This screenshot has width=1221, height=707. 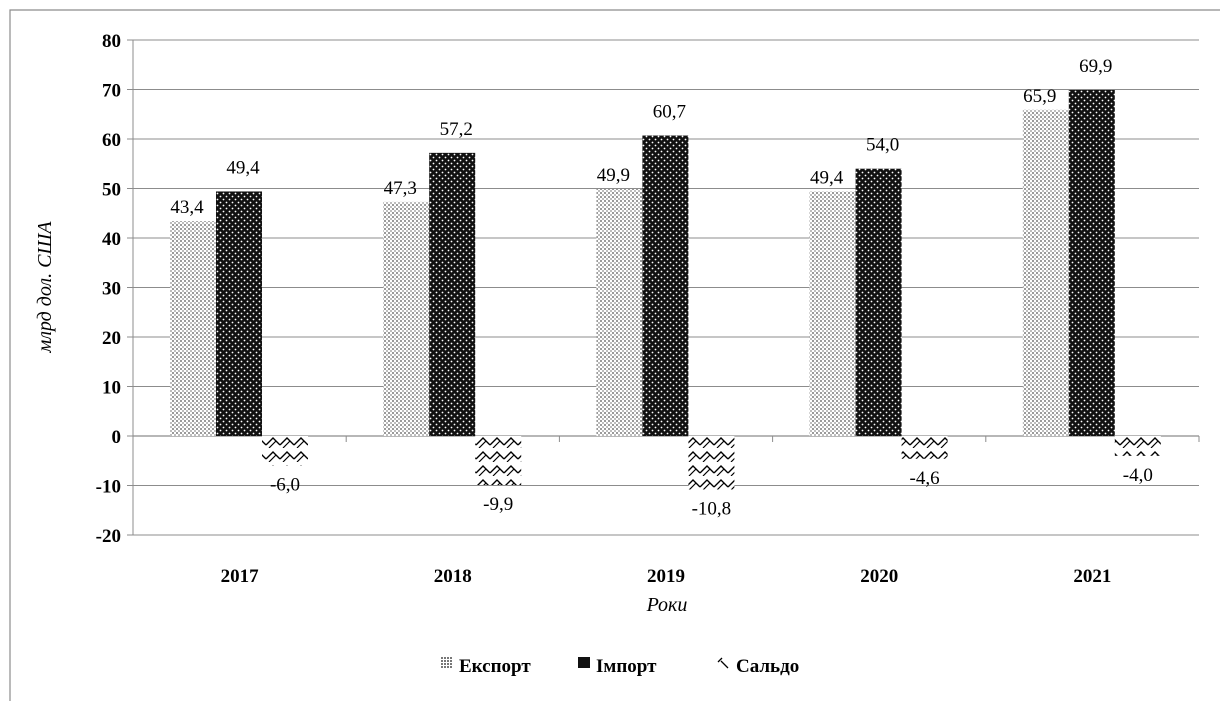 What do you see at coordinates (879, 576) in the screenshot?
I see `x-tick-label: 2020` at bounding box center [879, 576].